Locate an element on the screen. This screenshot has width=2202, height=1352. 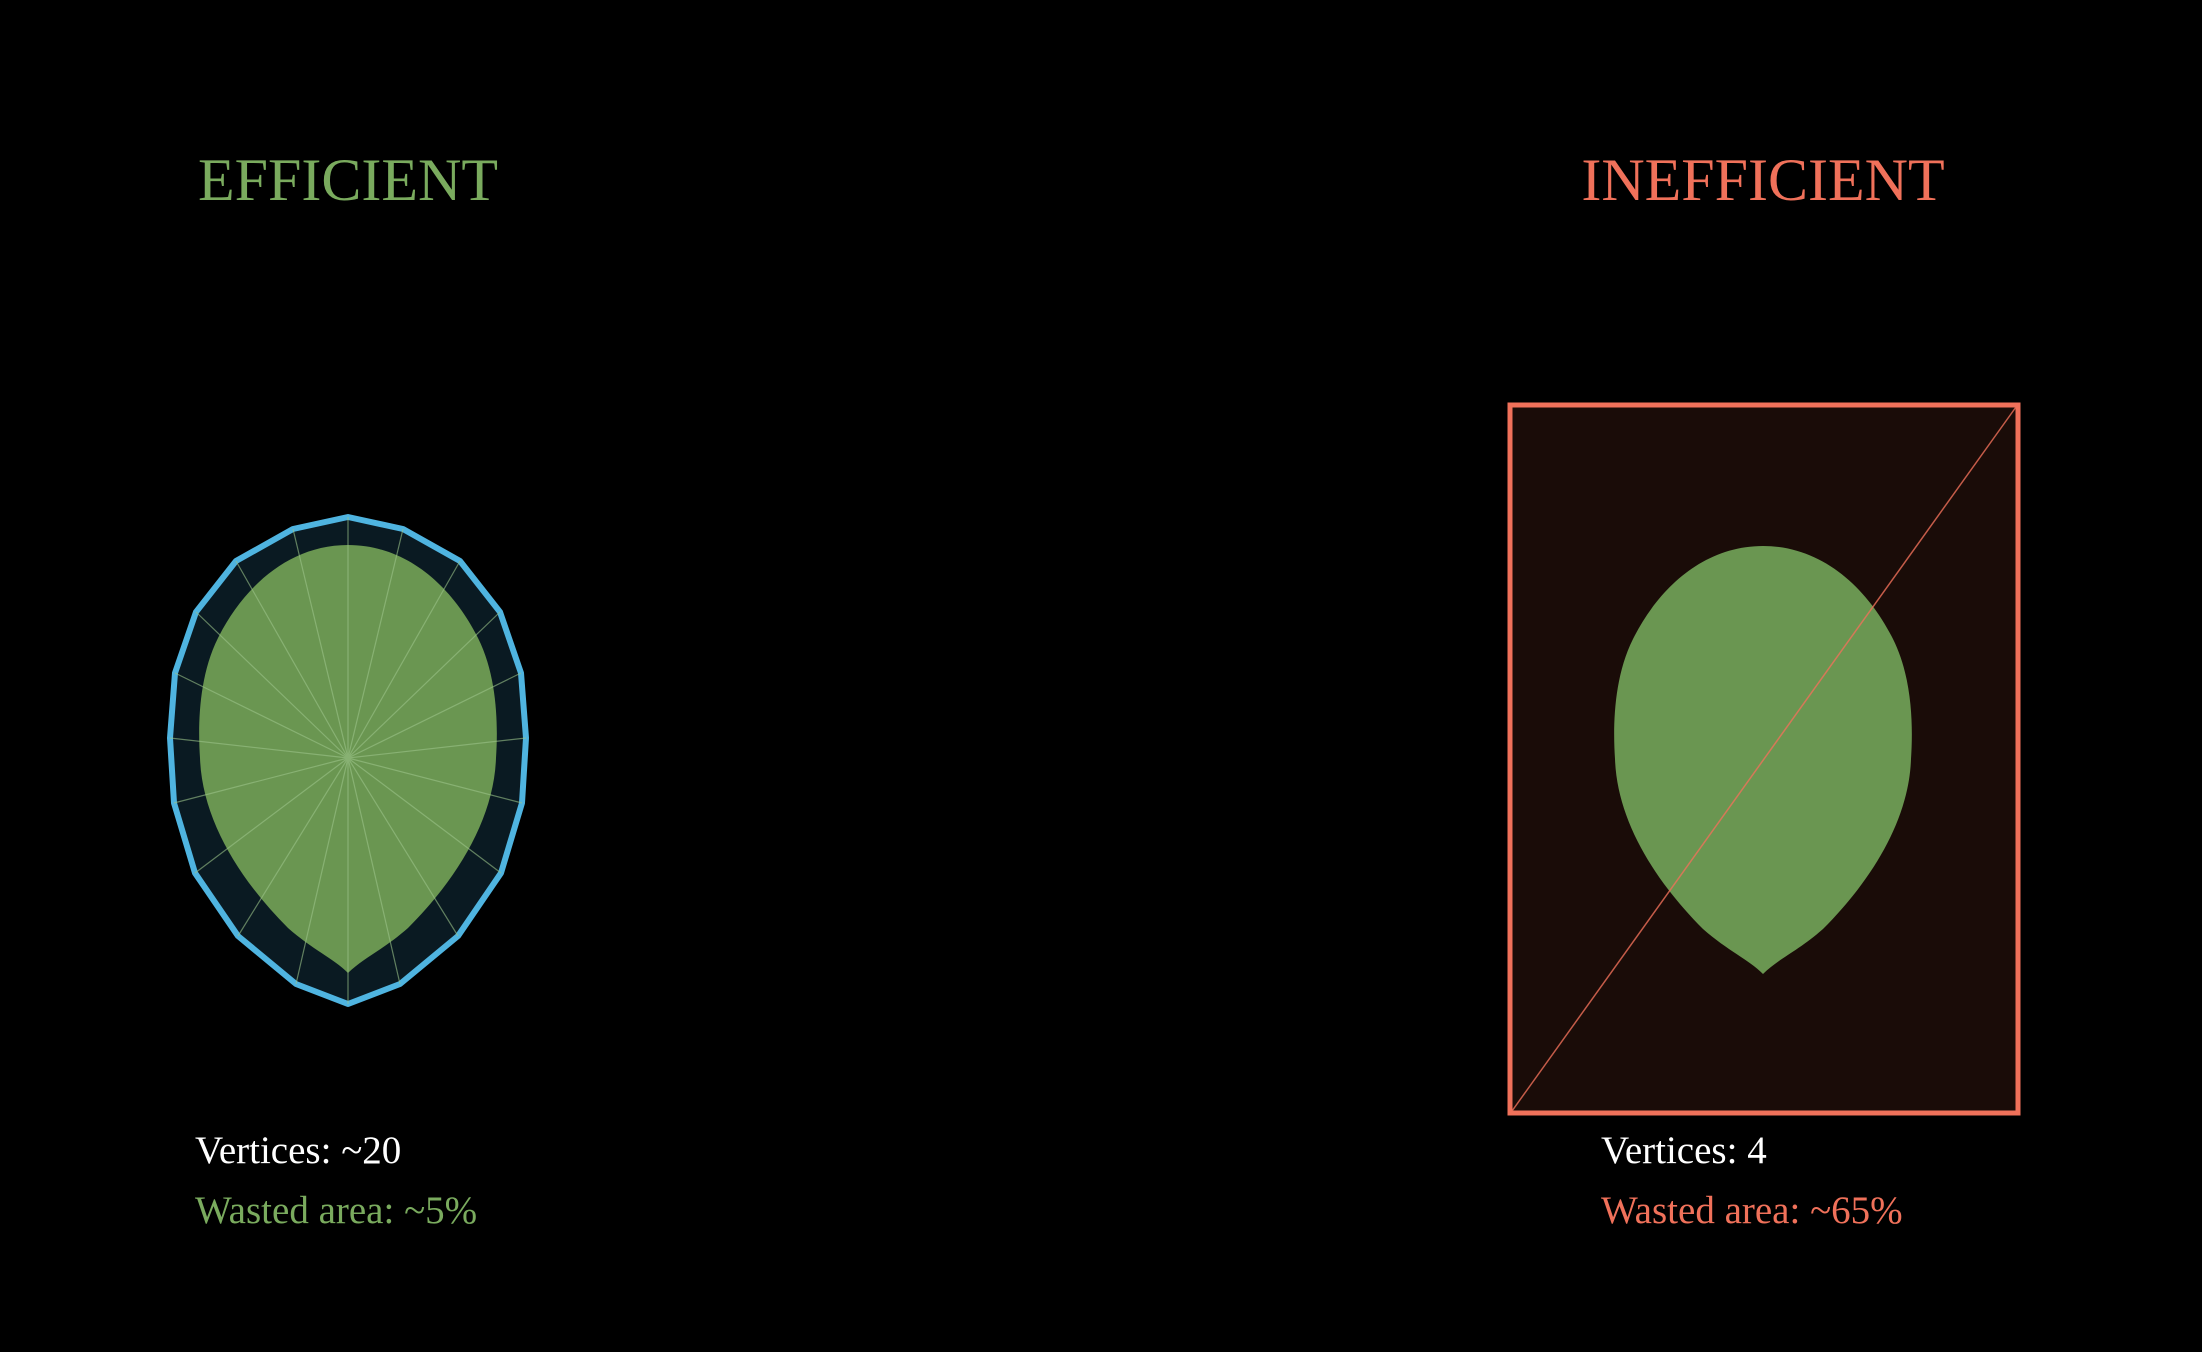
efficient-mesh is located at coordinates (348, 760).